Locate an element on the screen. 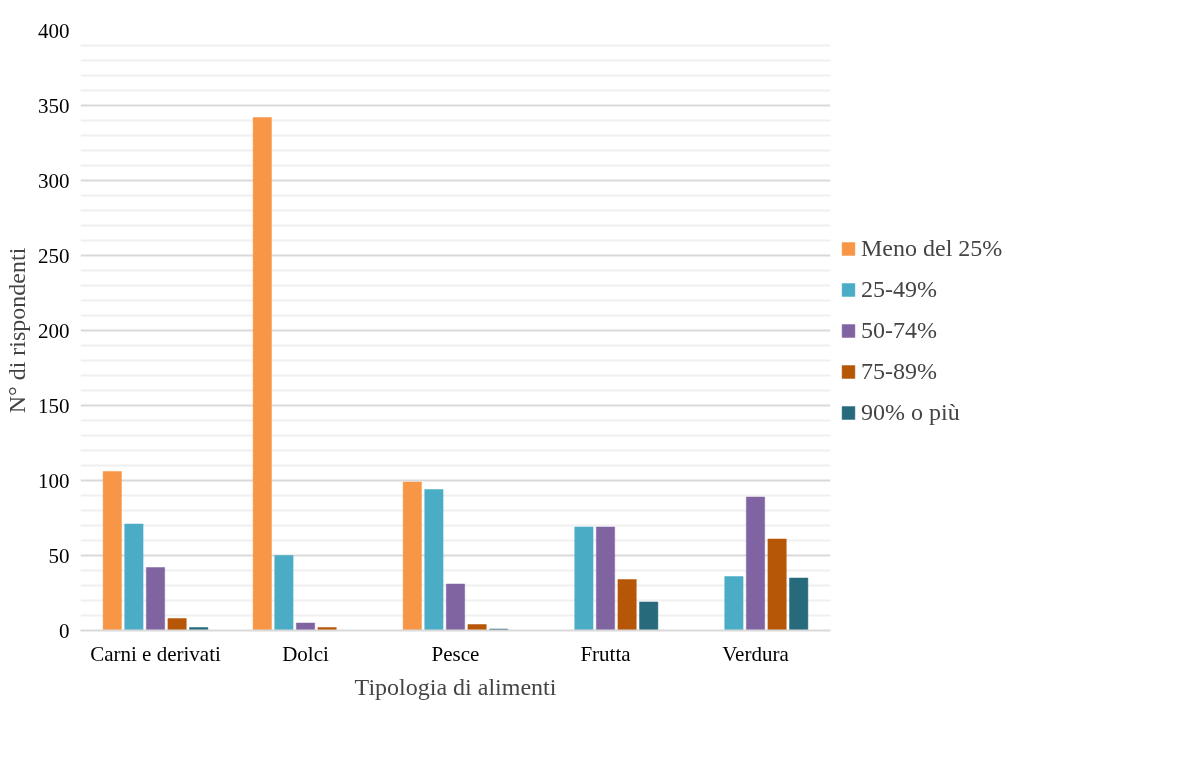 The height and width of the screenshot is (777, 1198). x-axis-title: Tipologia di alimenti is located at coordinates (455, 686).